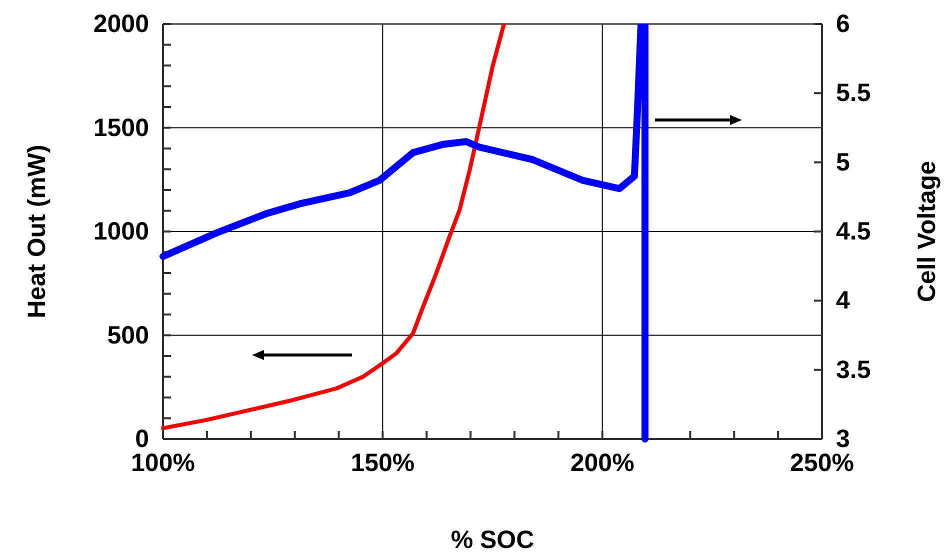 The height and width of the screenshot is (553, 944). What do you see at coordinates (37, 231) in the screenshot?
I see `y-axis-title: Heat Out (mW)` at bounding box center [37, 231].